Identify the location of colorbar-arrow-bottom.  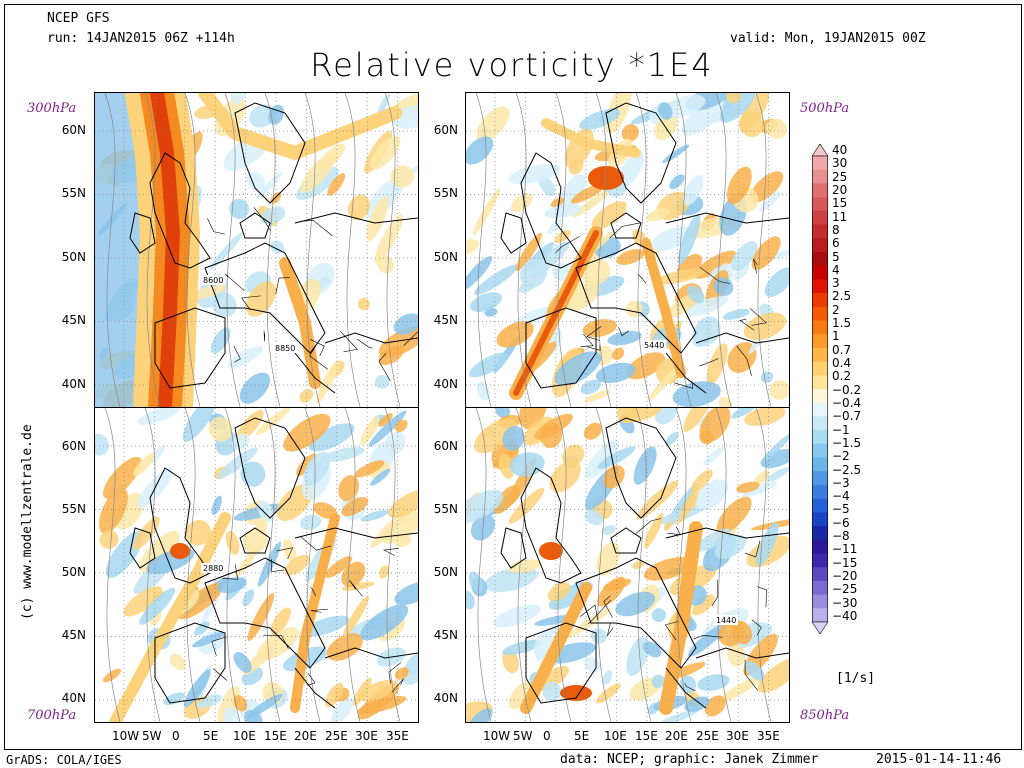
(820, 627).